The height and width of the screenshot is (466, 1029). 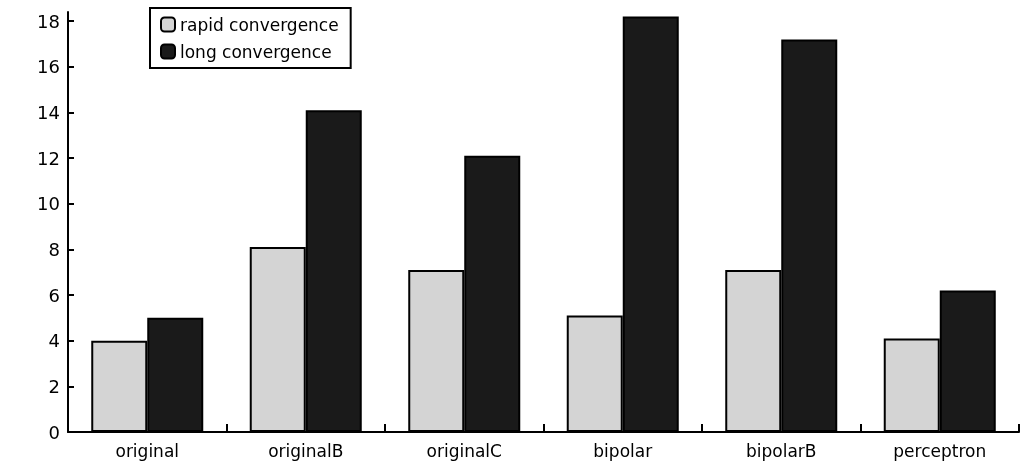 I want to click on y-tick-label: 12, so click(x=48, y=158).